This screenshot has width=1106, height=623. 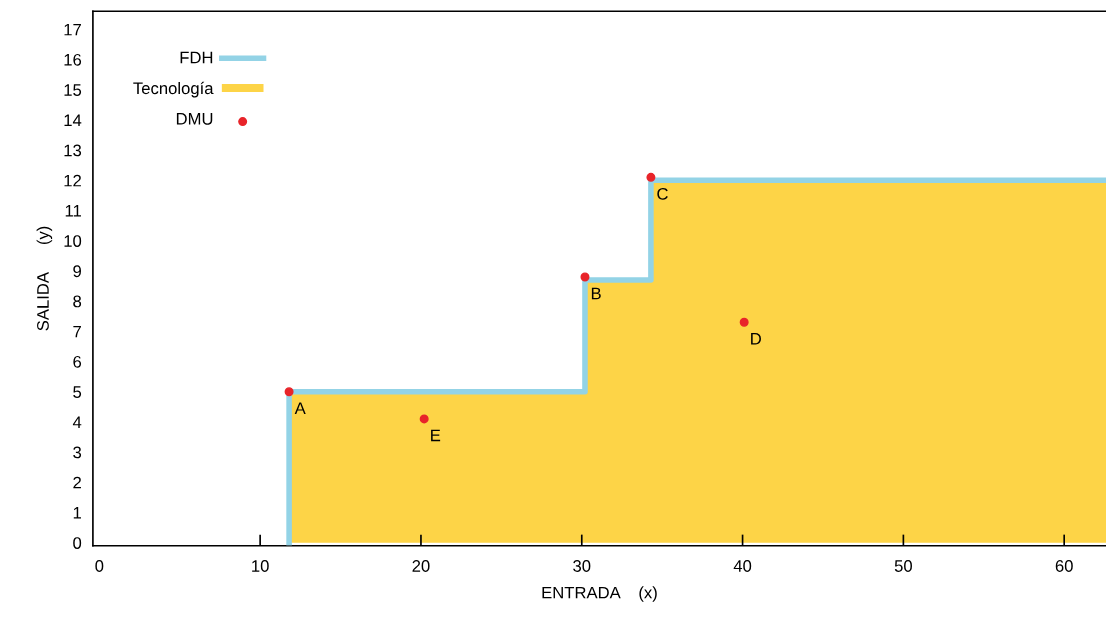 I want to click on x-tick-label: 50, so click(x=903, y=566).